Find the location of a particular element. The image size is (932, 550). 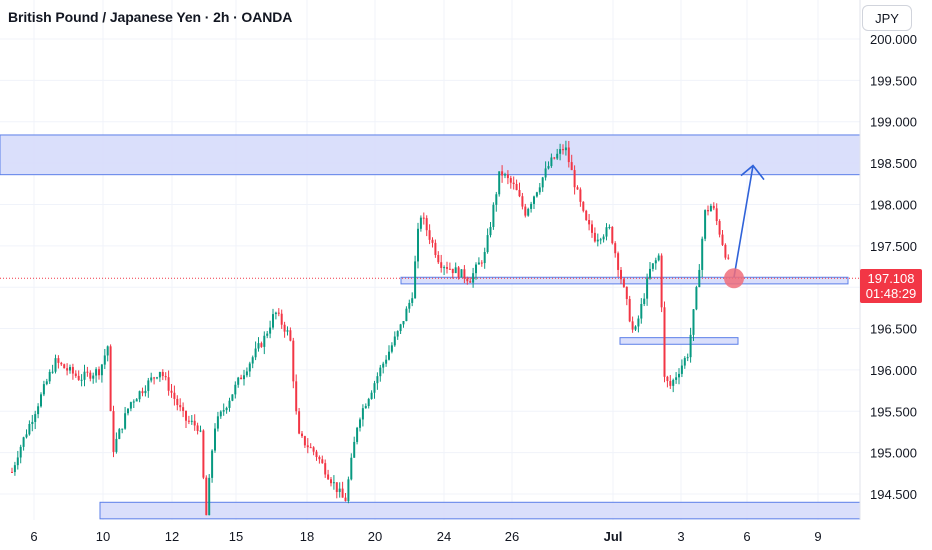

zone-lower-support is located at coordinates (679, 341).